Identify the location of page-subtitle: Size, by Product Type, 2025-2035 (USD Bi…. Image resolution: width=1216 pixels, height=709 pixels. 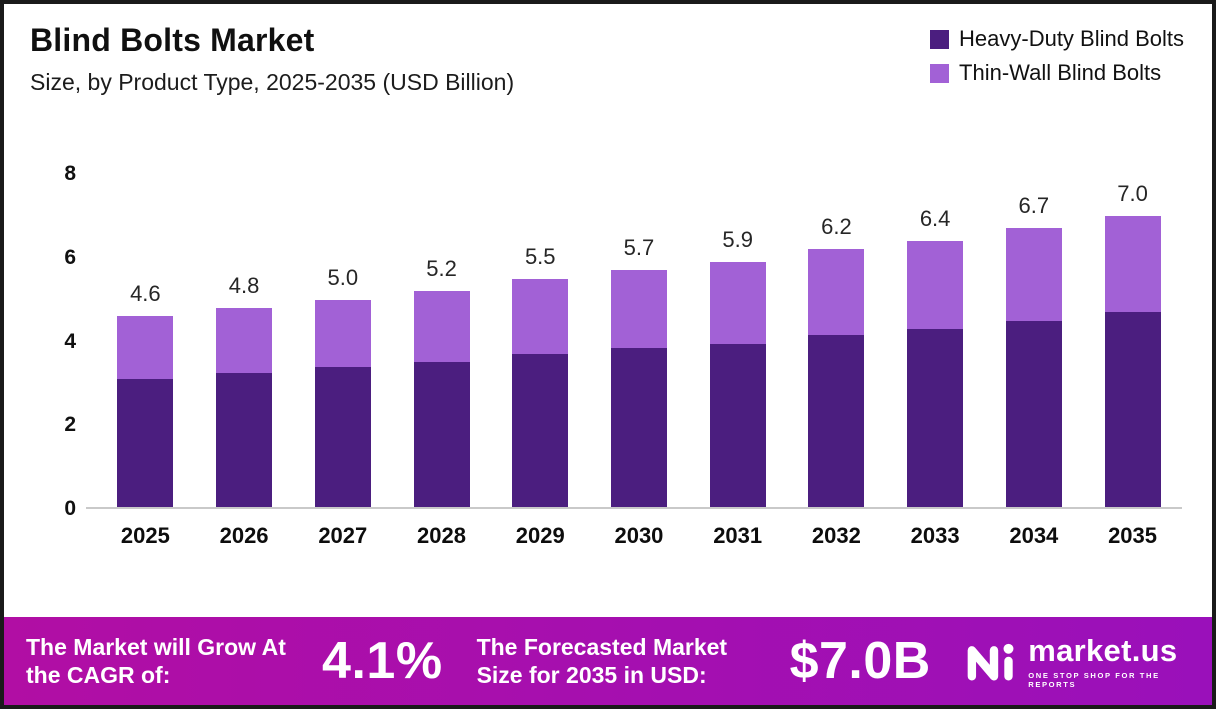
(272, 82).